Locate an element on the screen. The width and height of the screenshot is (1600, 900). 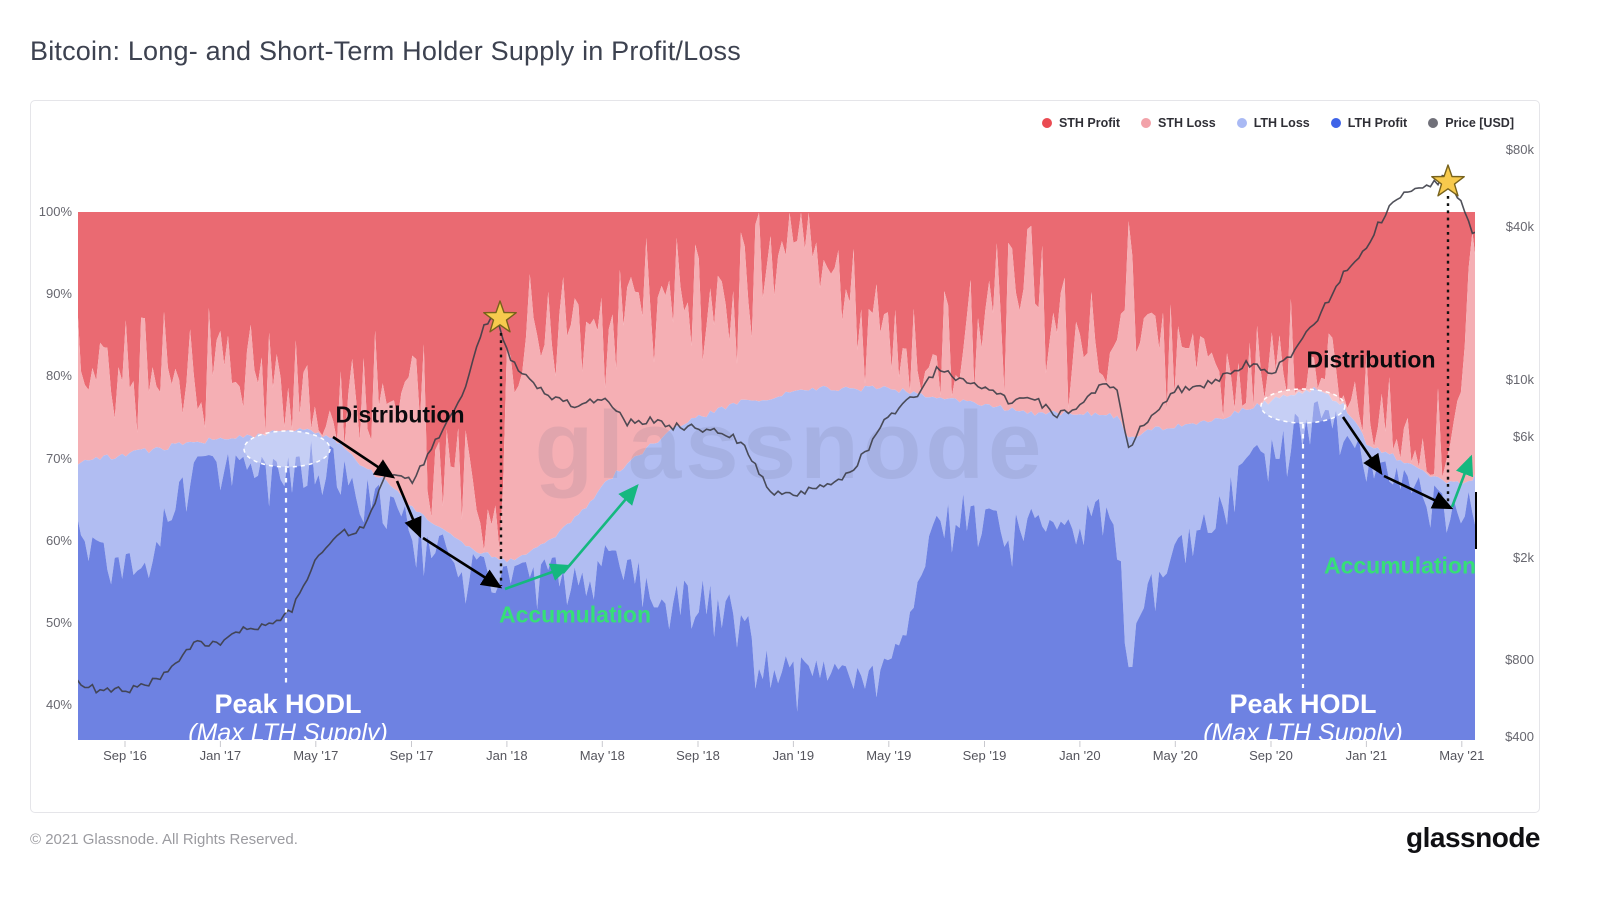
x-tick-label: May '18 is located at coordinates (602, 755).